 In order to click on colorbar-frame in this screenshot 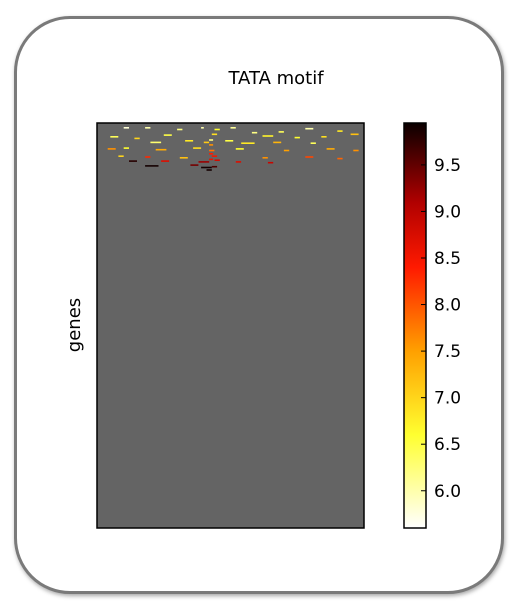, I will do `click(415, 325)`.